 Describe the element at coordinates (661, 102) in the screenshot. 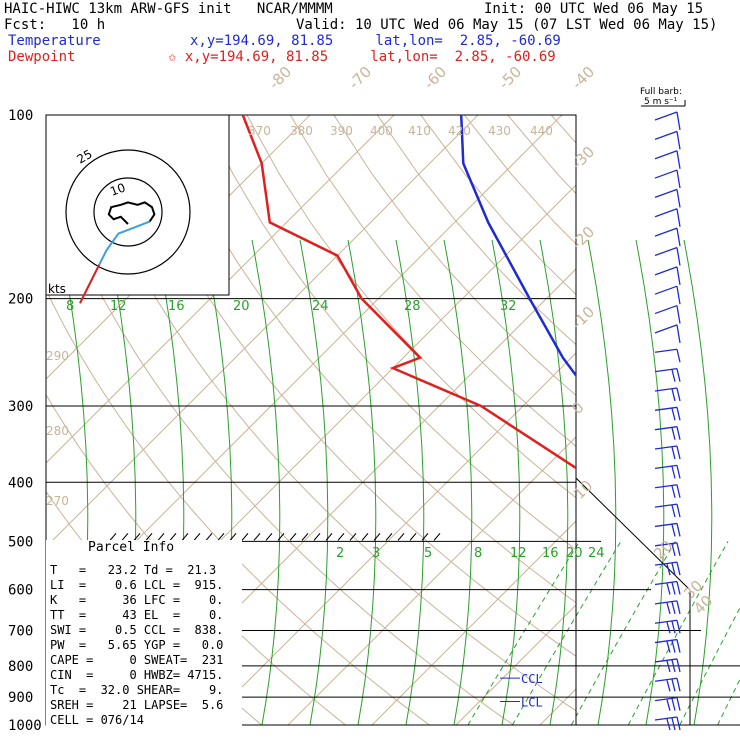

I see `barb-key-label: 5 m s⁻¹` at that location.